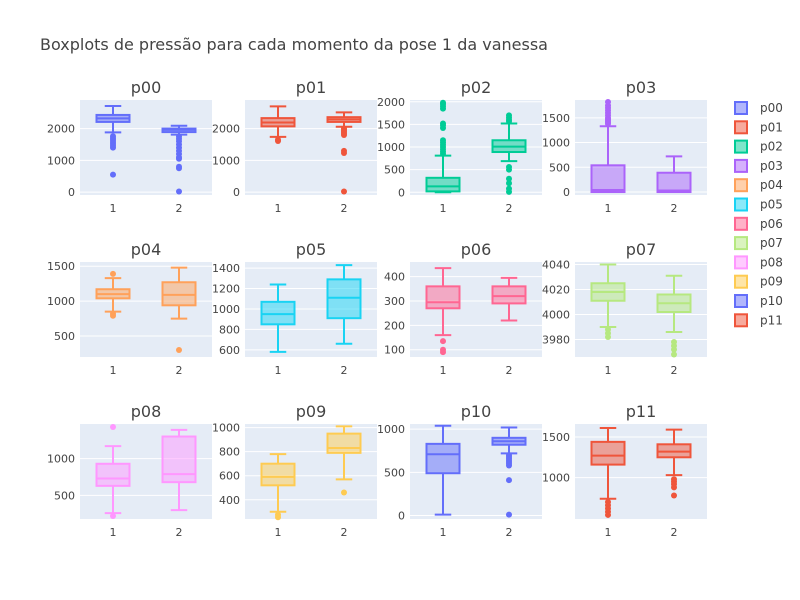 This screenshot has height=600, width=800. What do you see at coordinates (758, 127) in the screenshot?
I see `legend-item-p01: p01` at bounding box center [758, 127].